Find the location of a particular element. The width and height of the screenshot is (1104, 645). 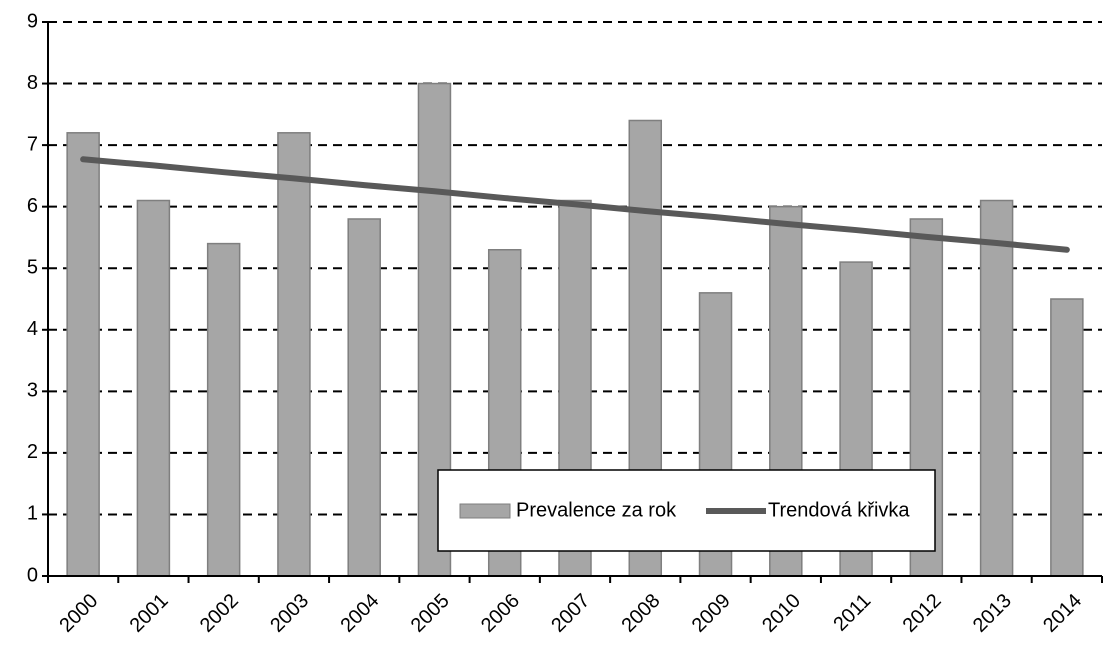

x-tick-label: 2014 is located at coordinates (1062, 613).